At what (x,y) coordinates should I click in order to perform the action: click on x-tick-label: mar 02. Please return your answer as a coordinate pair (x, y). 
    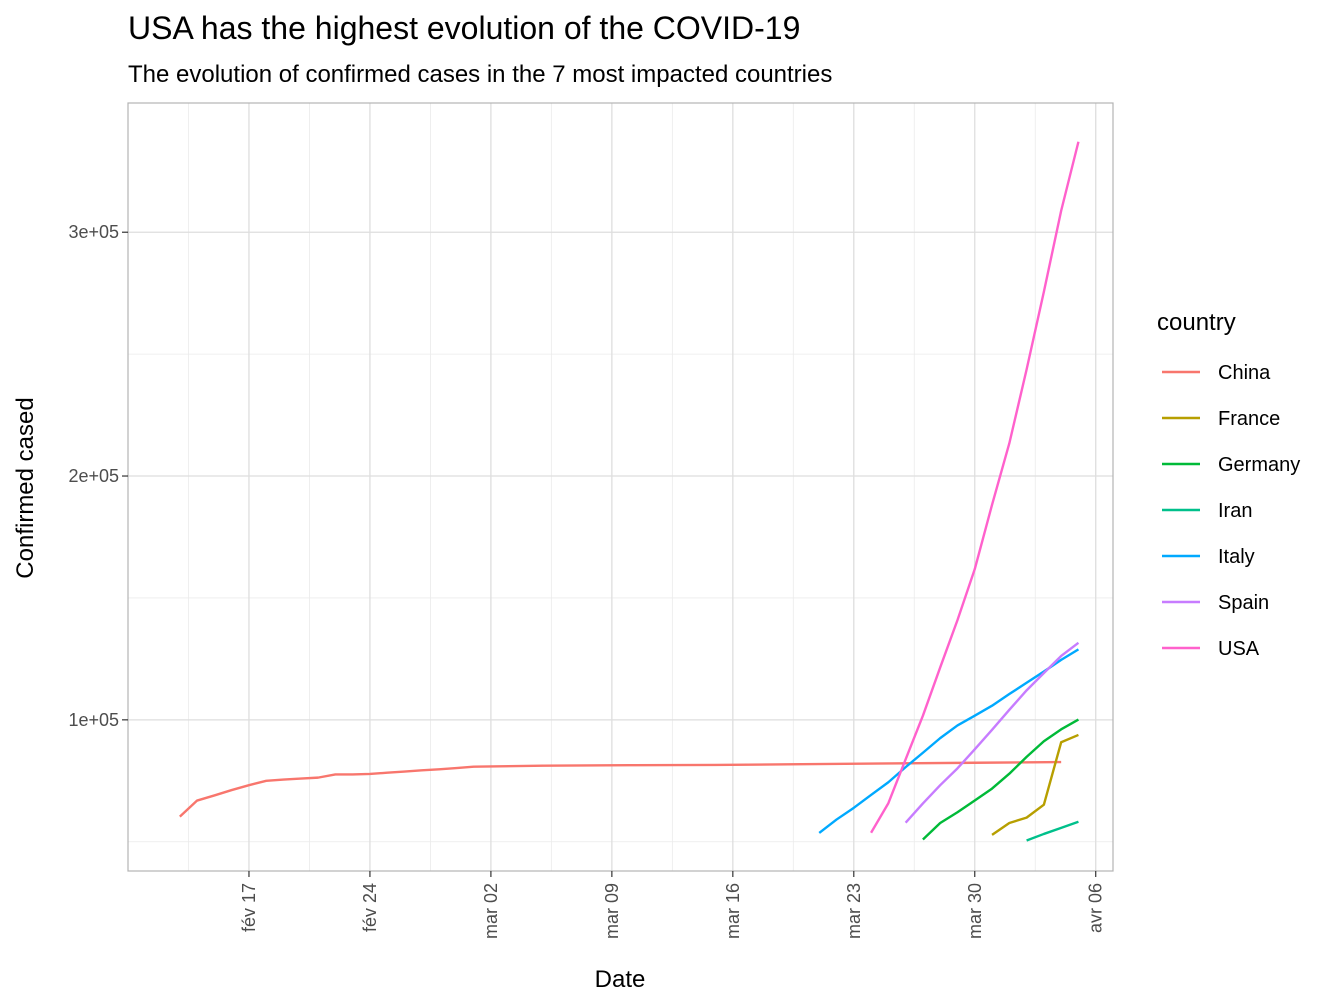
    Looking at the image, I should click on (491, 911).